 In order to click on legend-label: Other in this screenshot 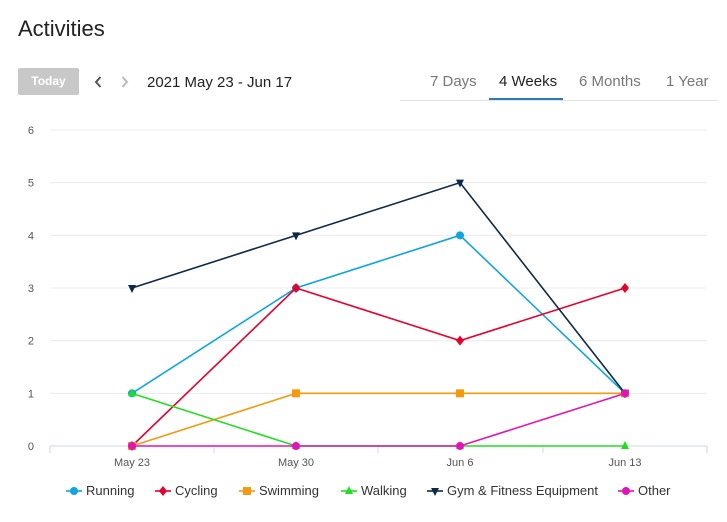, I will do `click(654, 490)`.